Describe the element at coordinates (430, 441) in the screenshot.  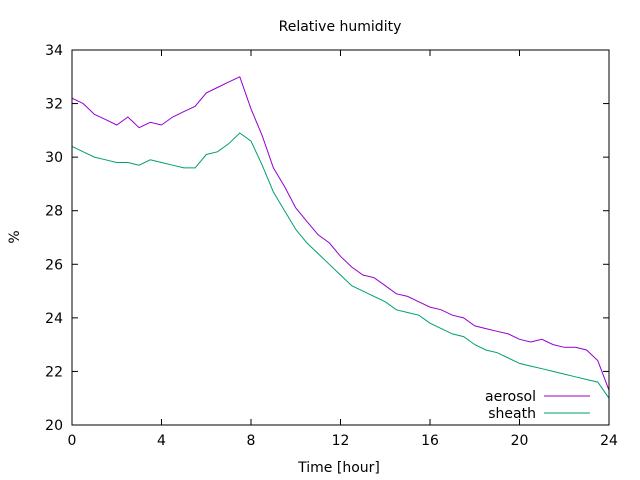
I see `x-tick-label: 16` at that location.